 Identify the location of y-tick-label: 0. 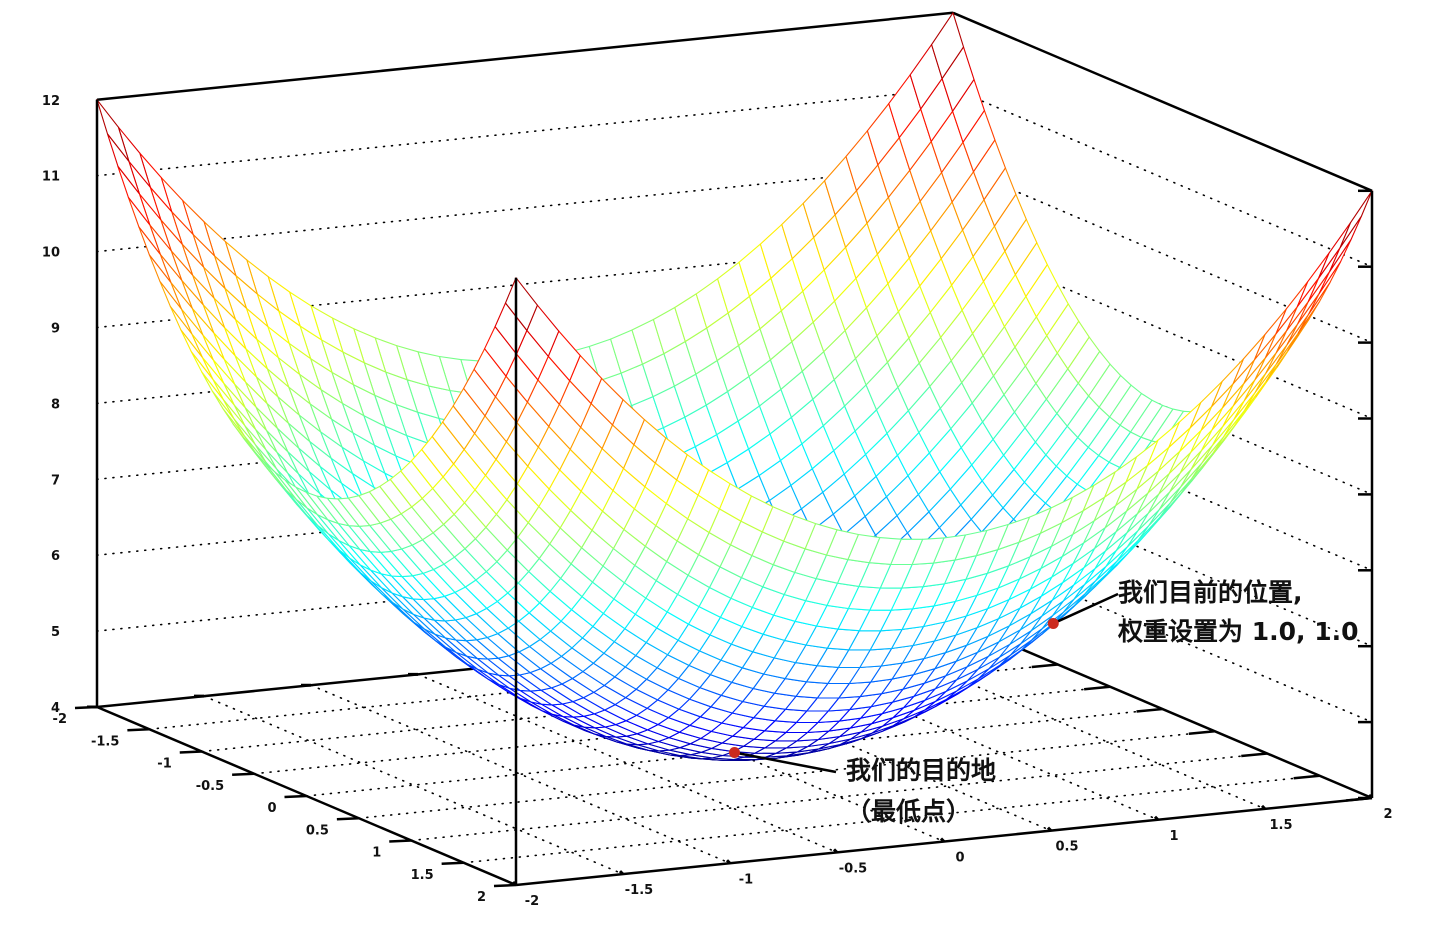
(271, 808).